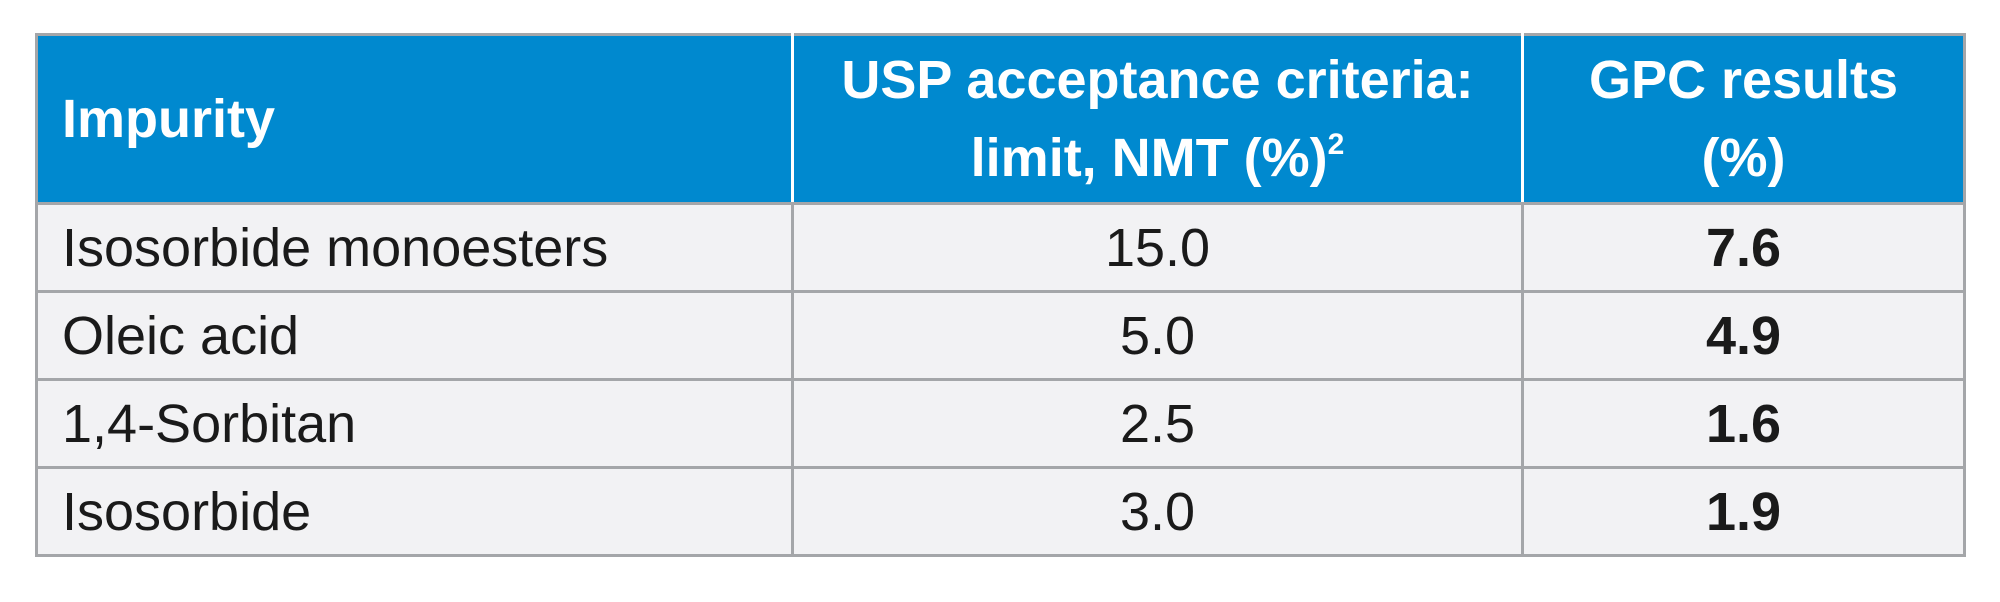 The width and height of the screenshot is (2000, 602). What do you see at coordinates (414, 511) in the screenshot?
I see `cell-impurity: Isosorbide` at bounding box center [414, 511].